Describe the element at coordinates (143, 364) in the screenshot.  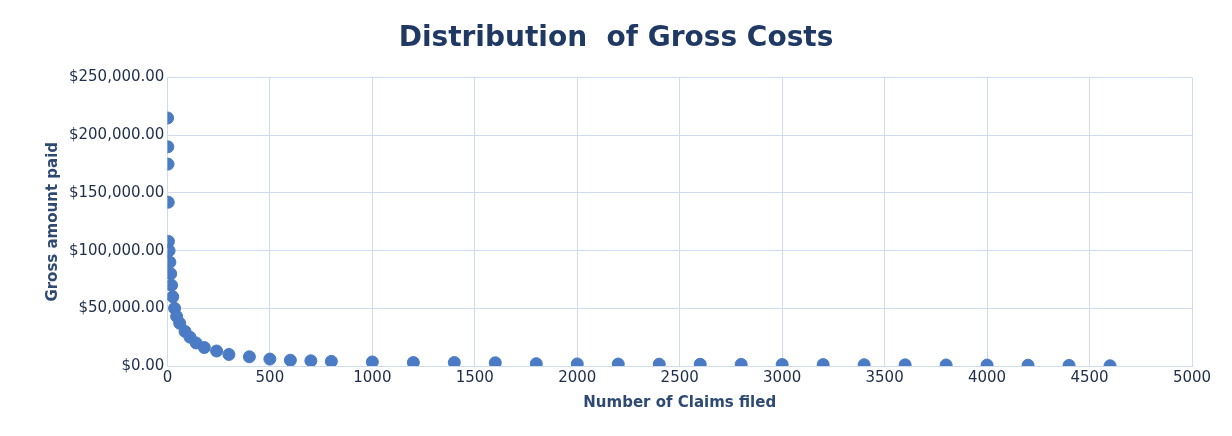
I see `y-tick-label: $0.00` at that location.